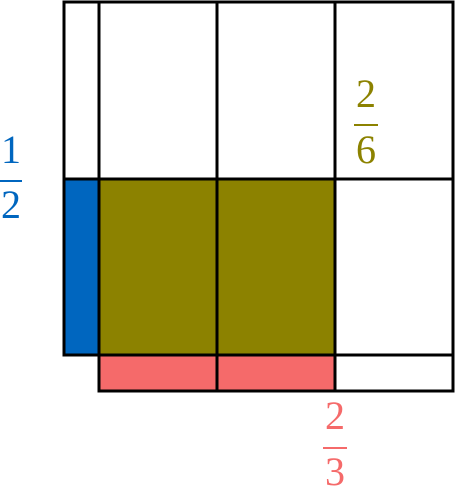  I want to click on left-strip-cell, so click(81, 90).